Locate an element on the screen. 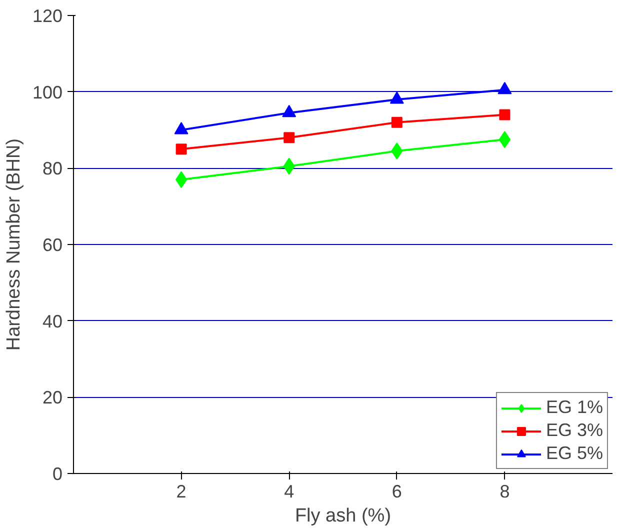 Image resolution: width=617 pixels, height=529 pixels. y-tick-label: 80 is located at coordinates (52, 168).